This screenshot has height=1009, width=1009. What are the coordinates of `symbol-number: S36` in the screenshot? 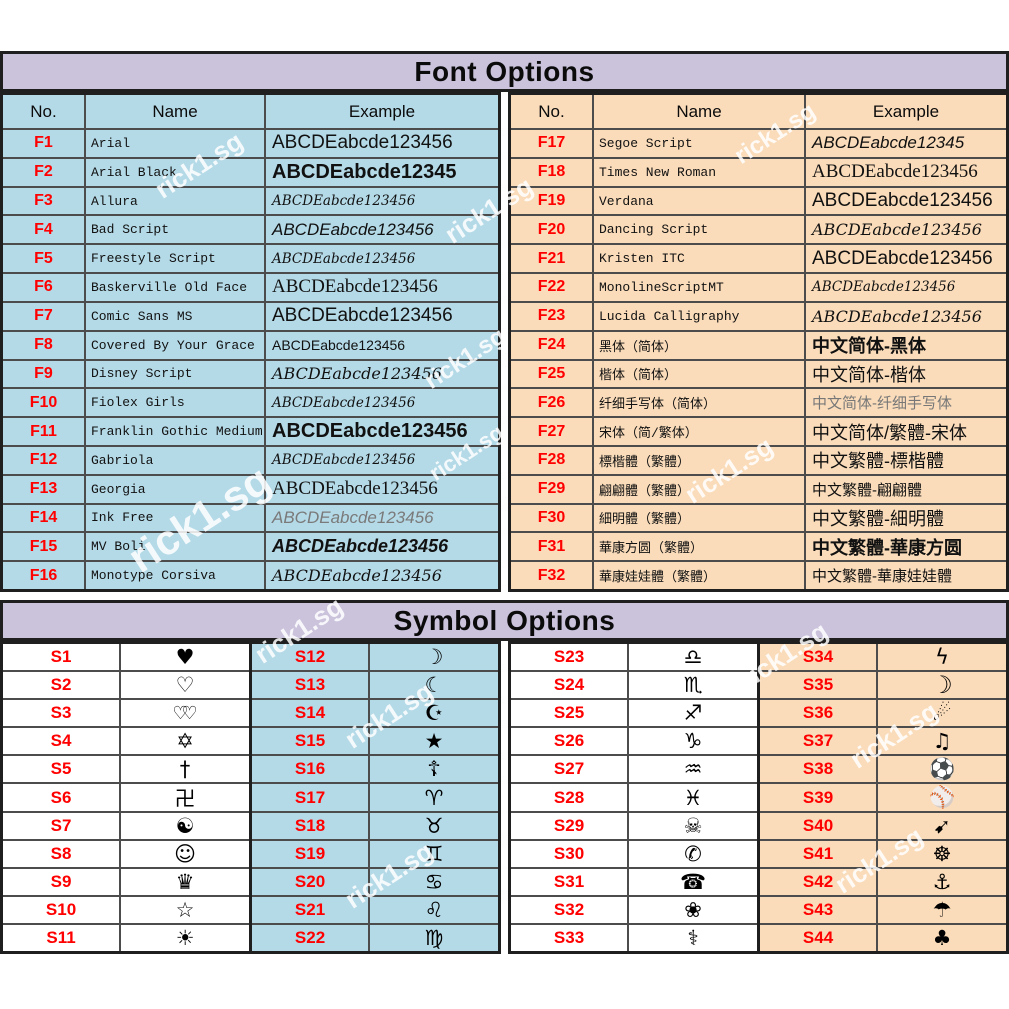 It's located at (819, 713).